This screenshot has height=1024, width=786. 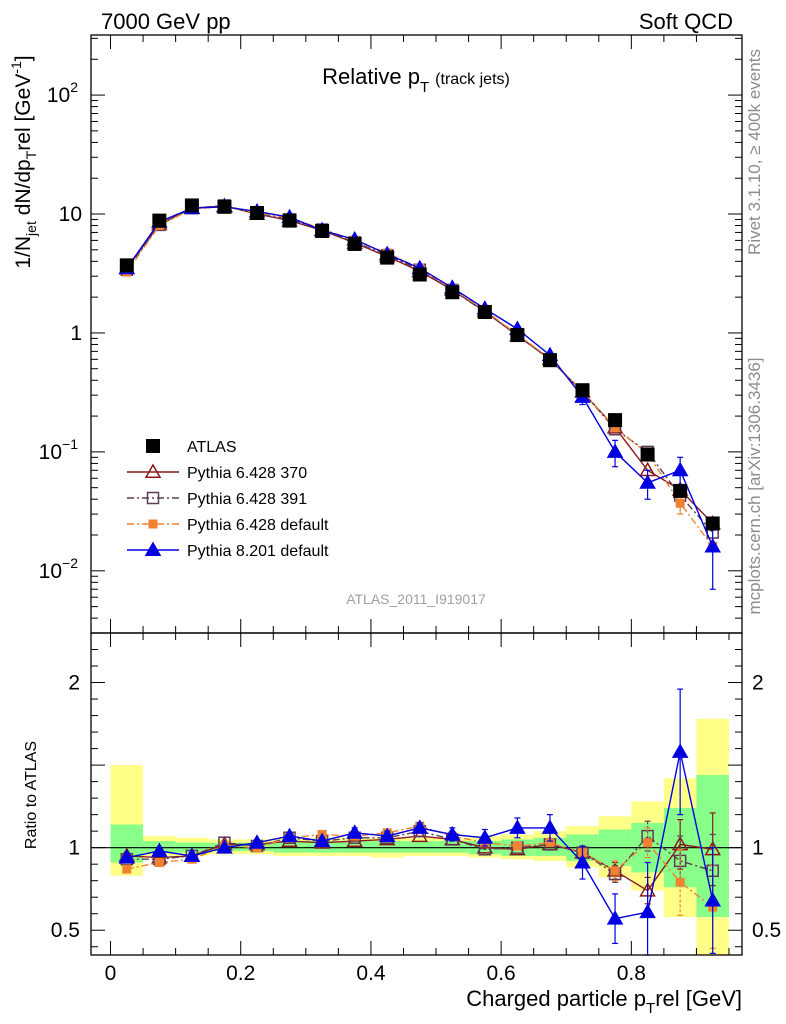 I want to click on x-tick-label: 0.6, so click(x=501, y=973).